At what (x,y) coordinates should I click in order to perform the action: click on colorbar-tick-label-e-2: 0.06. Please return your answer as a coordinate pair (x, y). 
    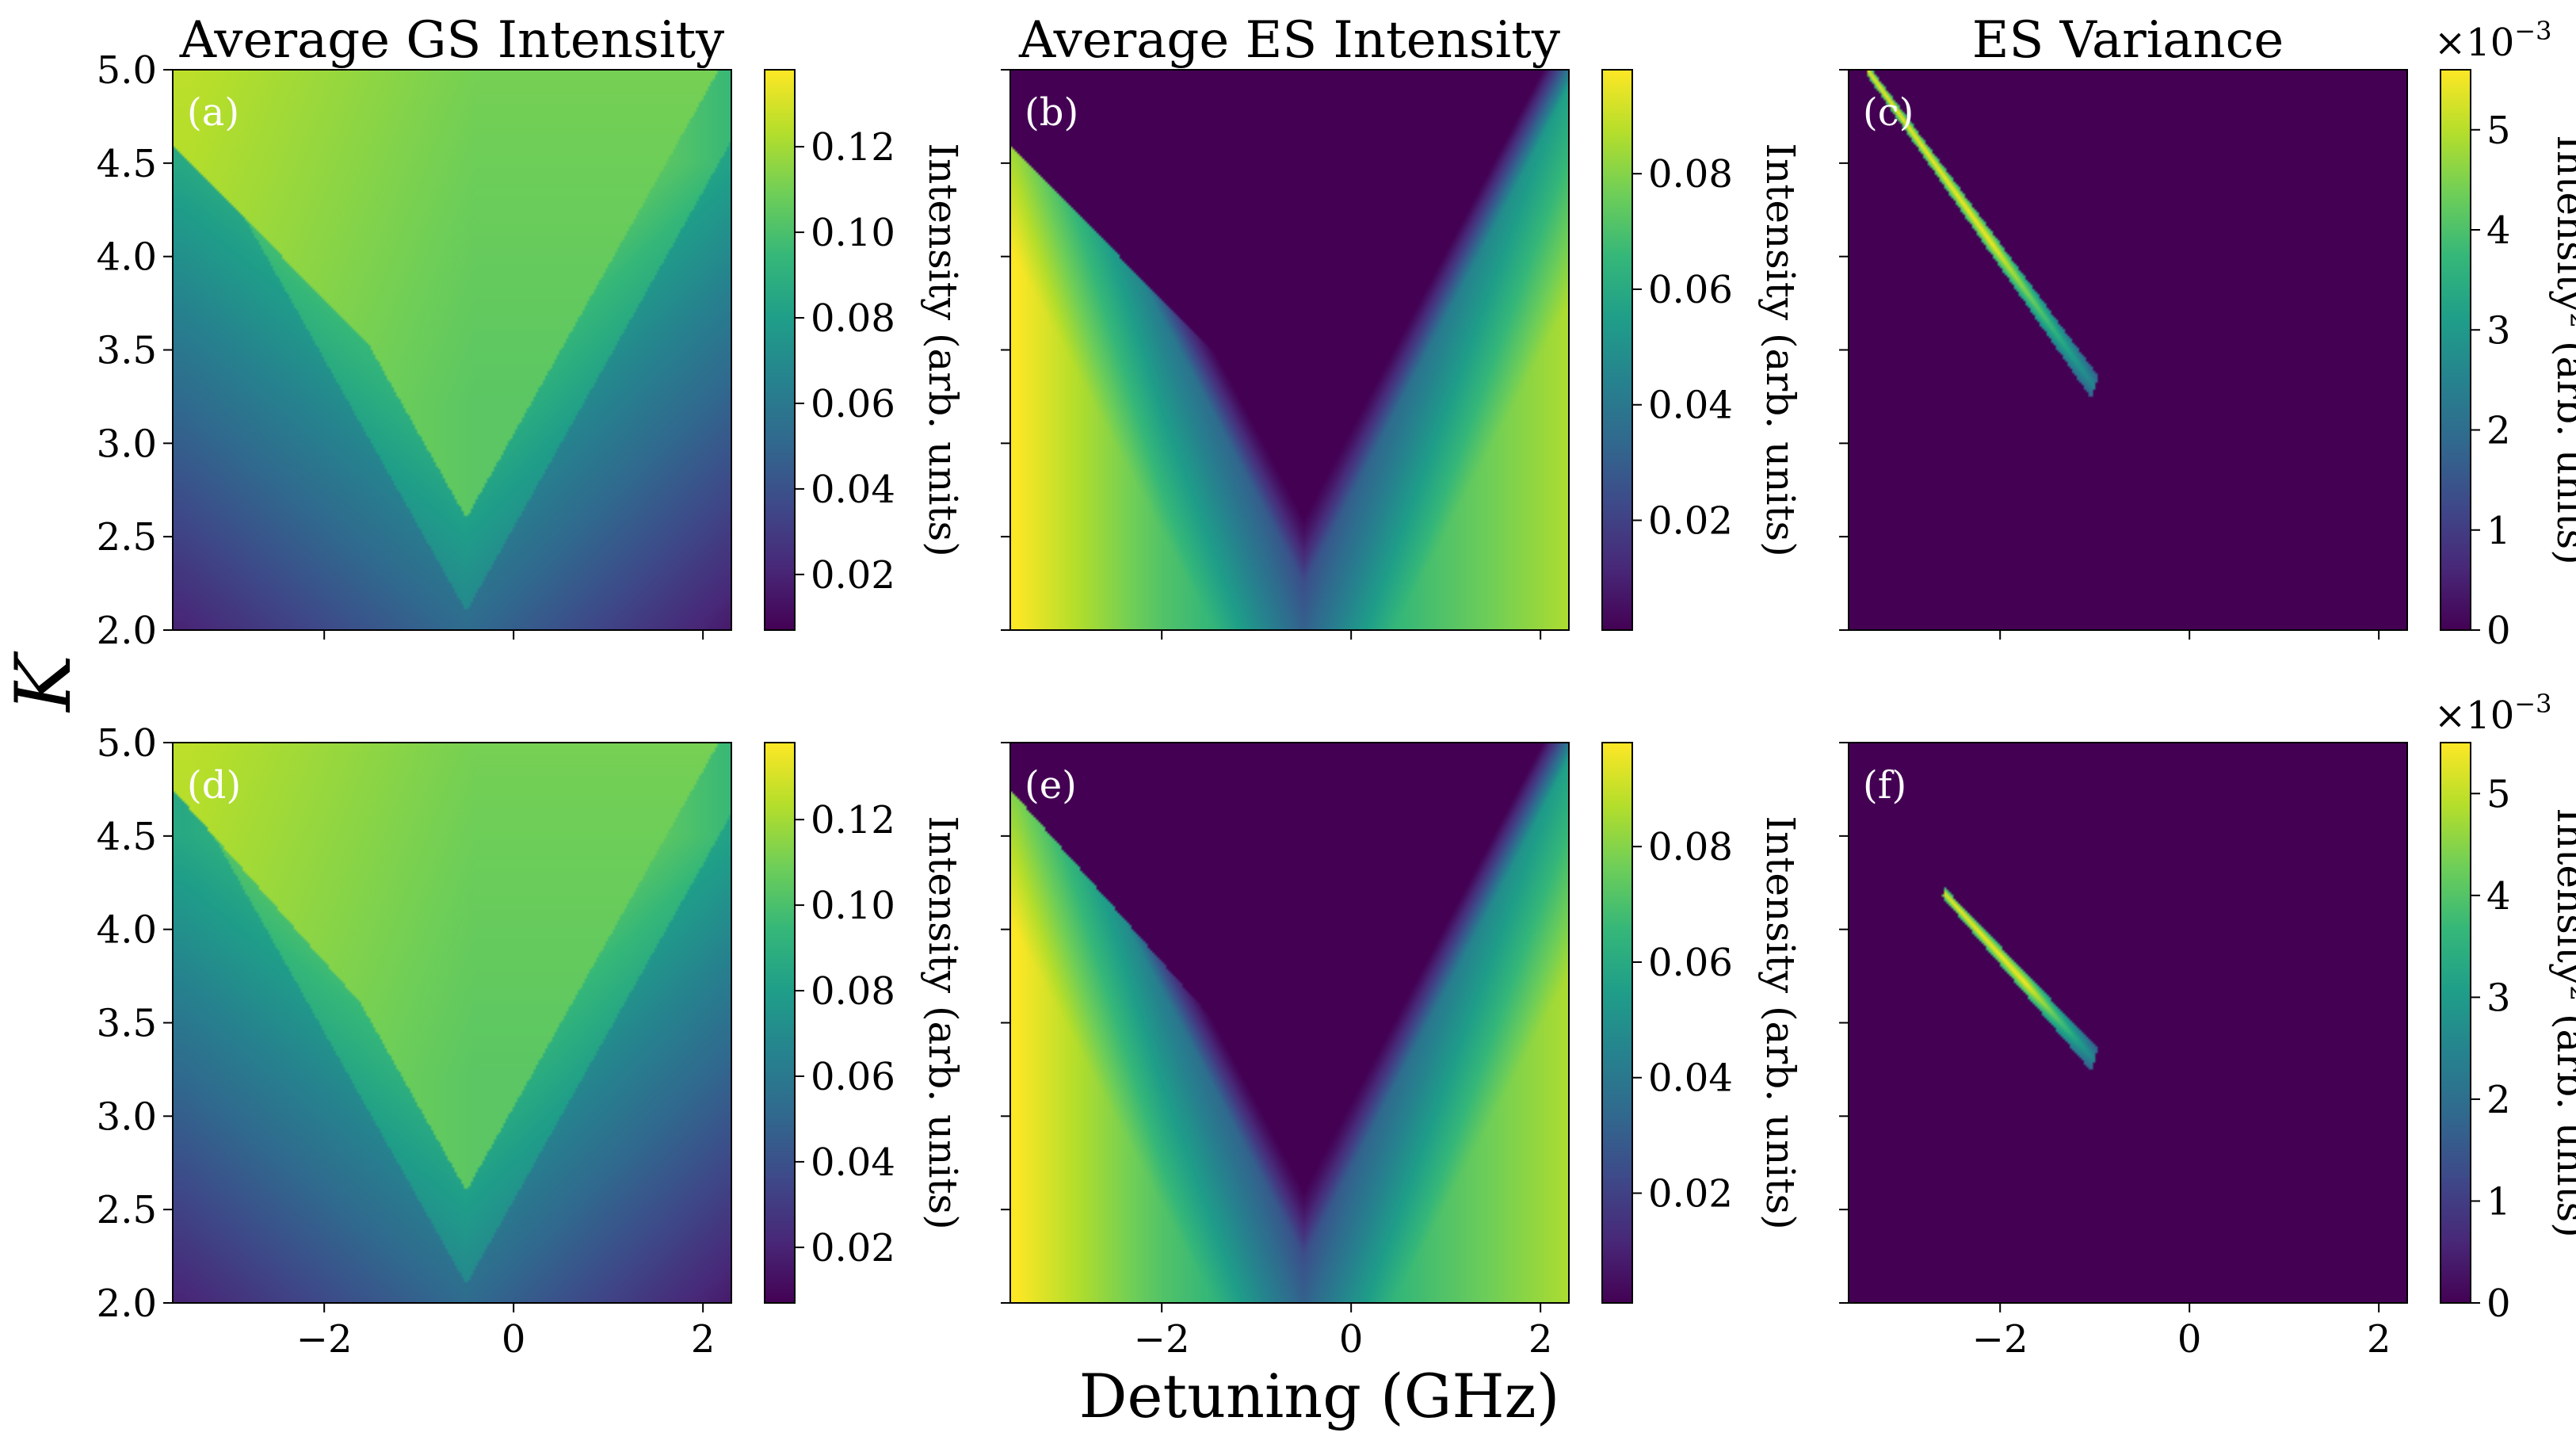
    Looking at the image, I should click on (1690, 963).